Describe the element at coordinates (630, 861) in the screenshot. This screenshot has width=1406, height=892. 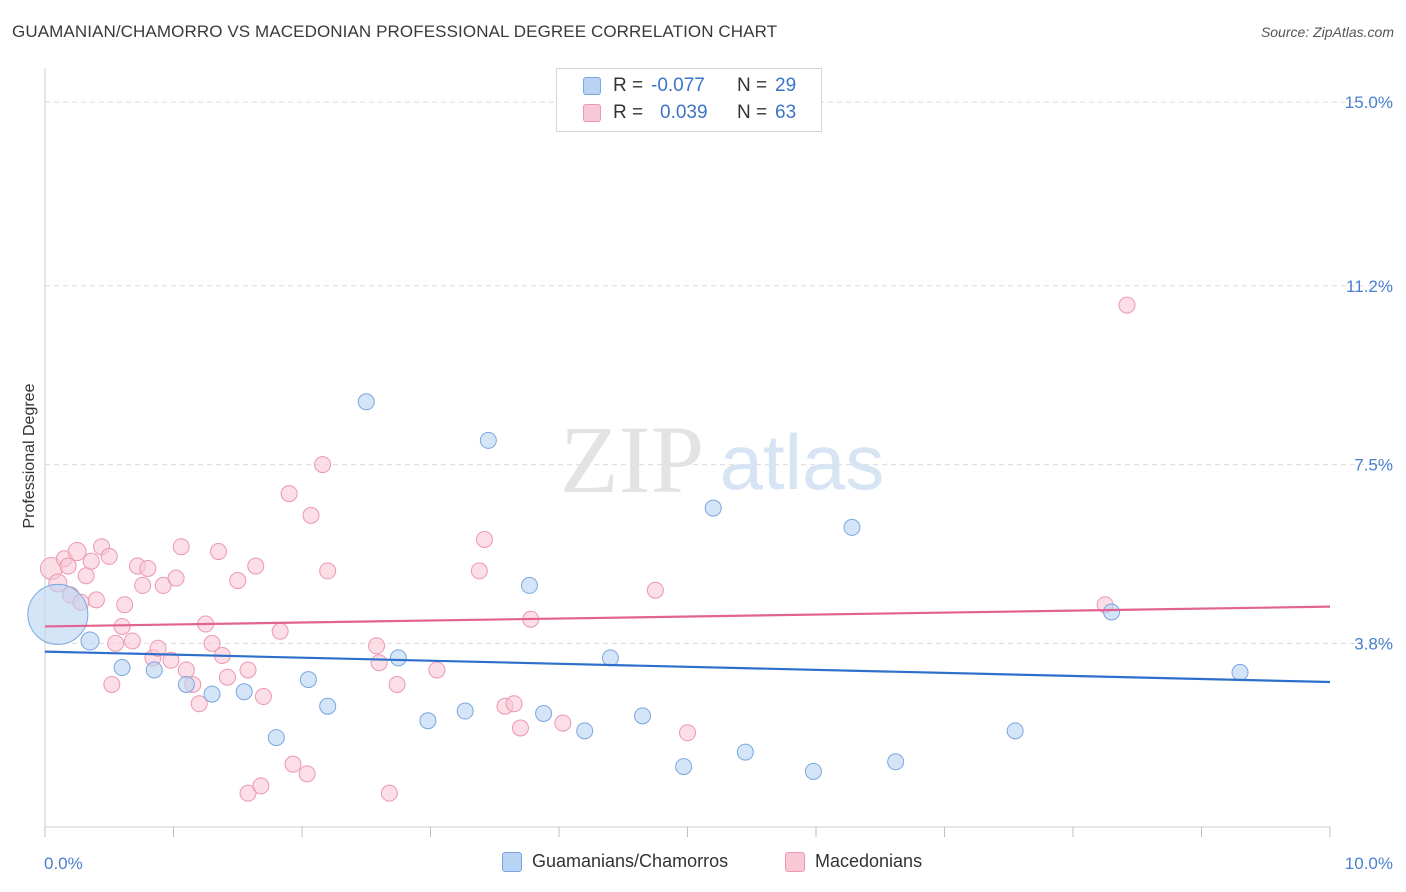
I see `legend-label: Guamanians/Chamorros` at that location.